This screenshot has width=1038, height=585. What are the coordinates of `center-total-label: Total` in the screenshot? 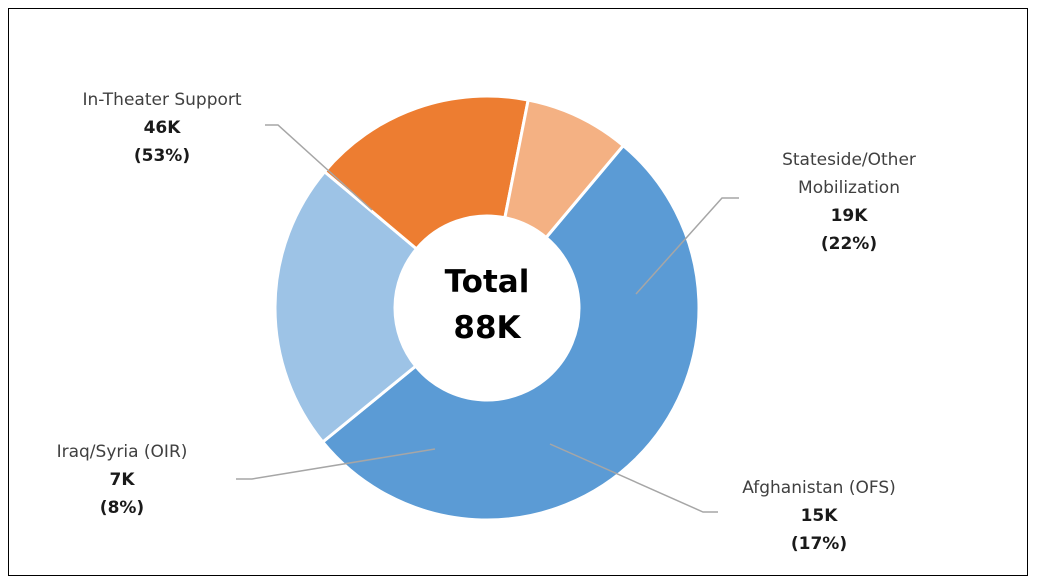 It's located at (487, 282).